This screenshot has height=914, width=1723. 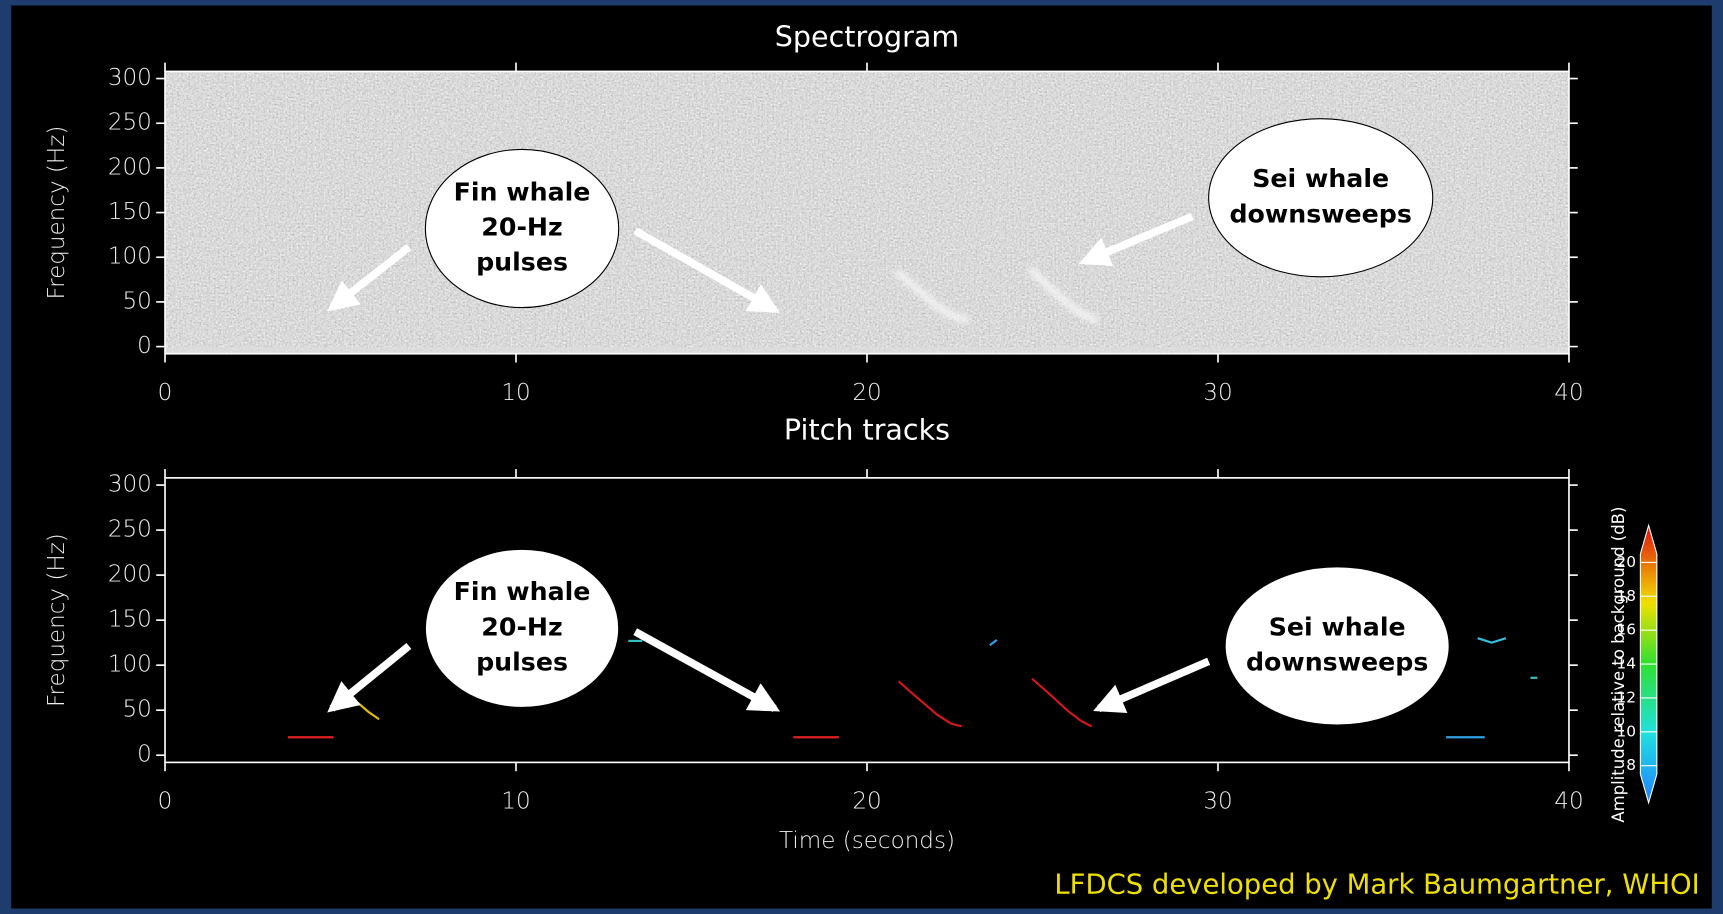 What do you see at coordinates (1626, 664) in the screenshot?
I see `colorbar-tick-label: 14` at bounding box center [1626, 664].